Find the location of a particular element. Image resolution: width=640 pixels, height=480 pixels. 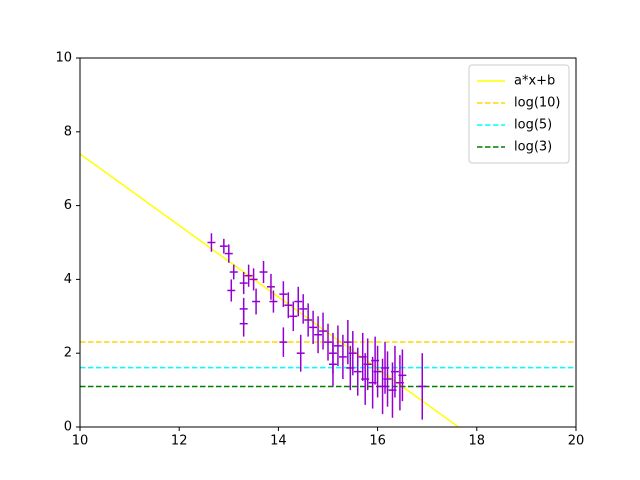

y-tick-label: 6 is located at coordinates (68, 205).